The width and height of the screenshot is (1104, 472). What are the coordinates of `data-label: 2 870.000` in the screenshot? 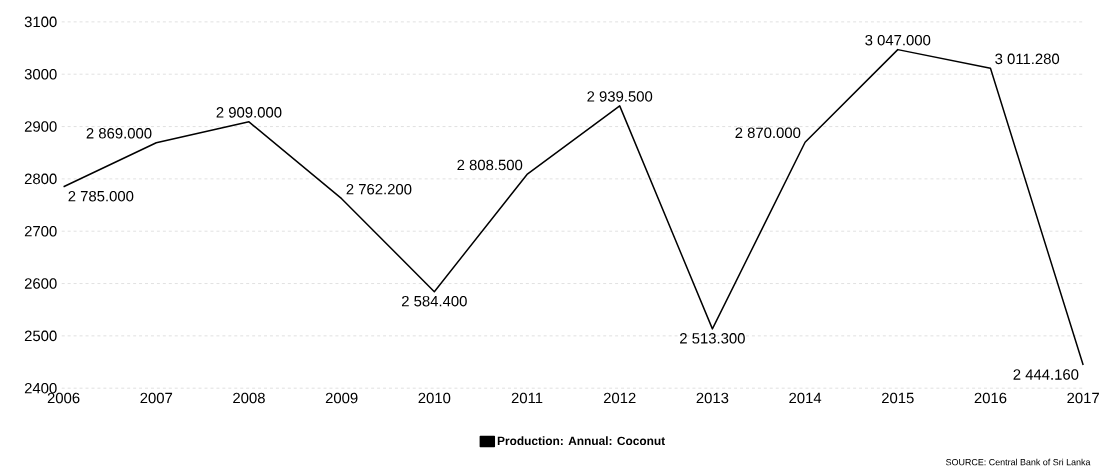 It's located at (768, 133).